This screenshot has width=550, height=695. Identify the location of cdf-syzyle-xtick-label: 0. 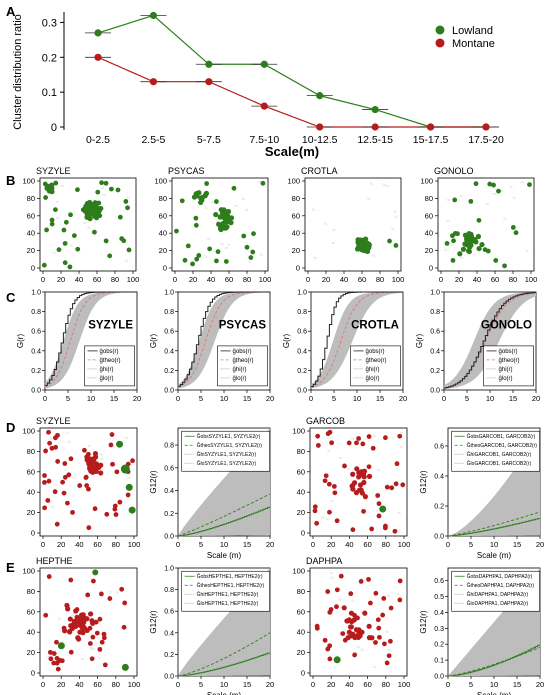
(45, 398).